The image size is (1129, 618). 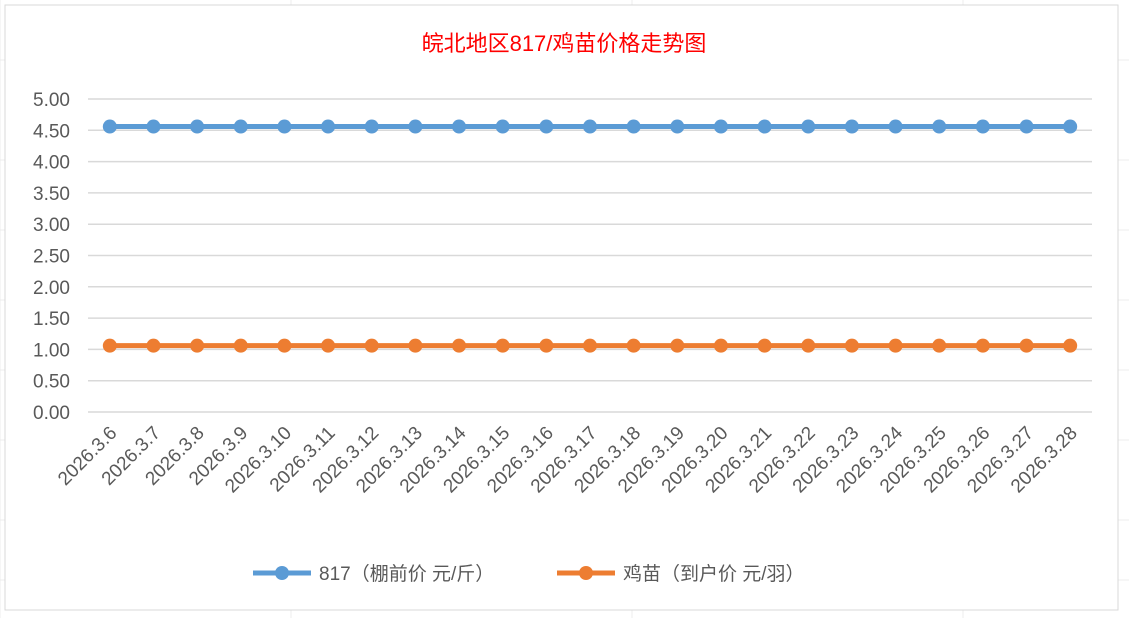 I want to click on y-tick-label: 2.00, so click(x=51, y=288).